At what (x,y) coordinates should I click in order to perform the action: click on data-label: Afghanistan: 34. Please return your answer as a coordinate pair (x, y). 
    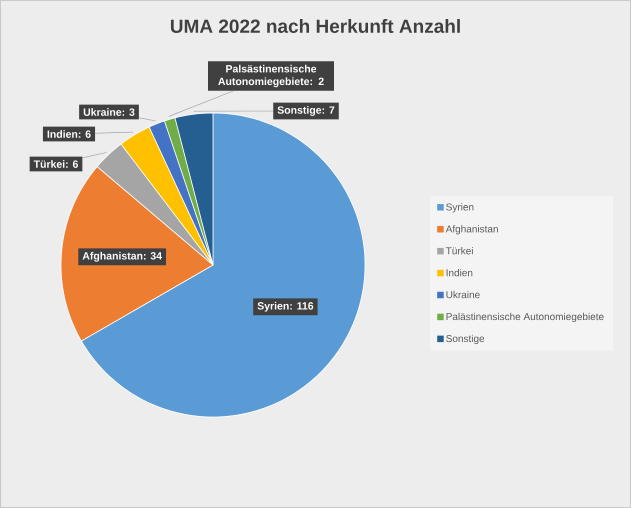
    Looking at the image, I should click on (122, 257).